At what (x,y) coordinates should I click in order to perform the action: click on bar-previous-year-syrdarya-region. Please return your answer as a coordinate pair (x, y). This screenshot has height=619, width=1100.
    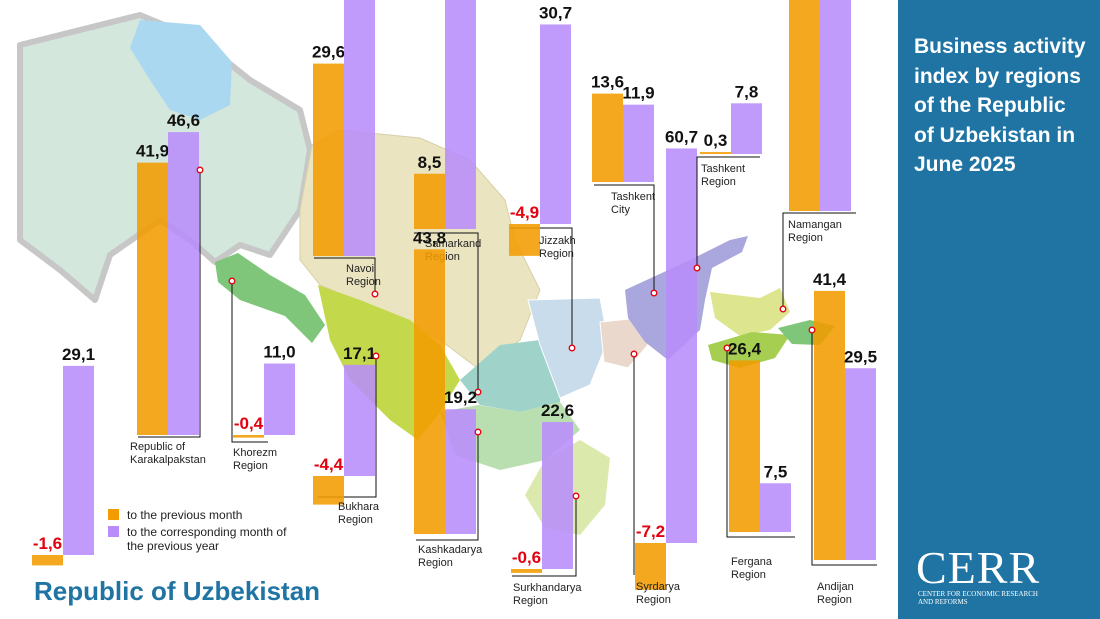
    Looking at the image, I should click on (681, 345).